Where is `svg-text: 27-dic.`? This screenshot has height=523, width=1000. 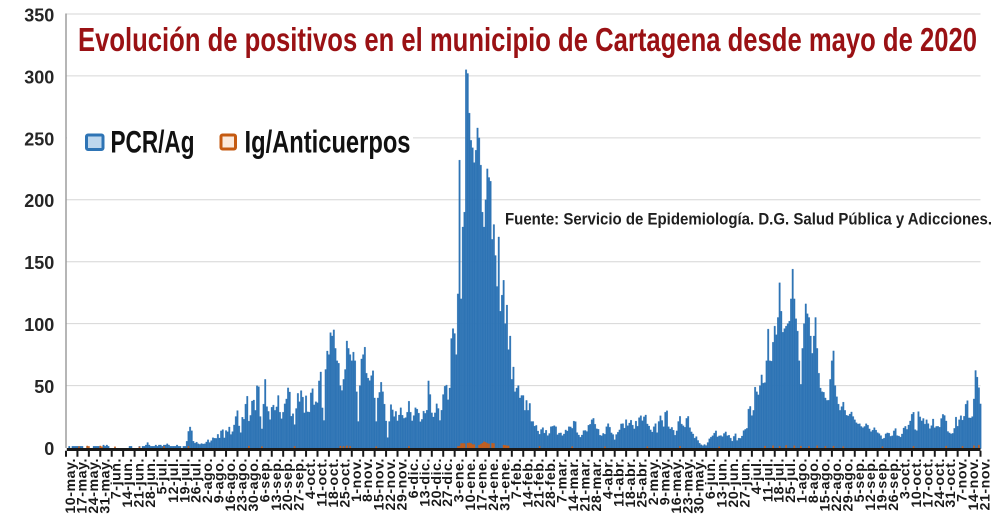
svg-text: 27-dic. is located at coordinates (448, 482).